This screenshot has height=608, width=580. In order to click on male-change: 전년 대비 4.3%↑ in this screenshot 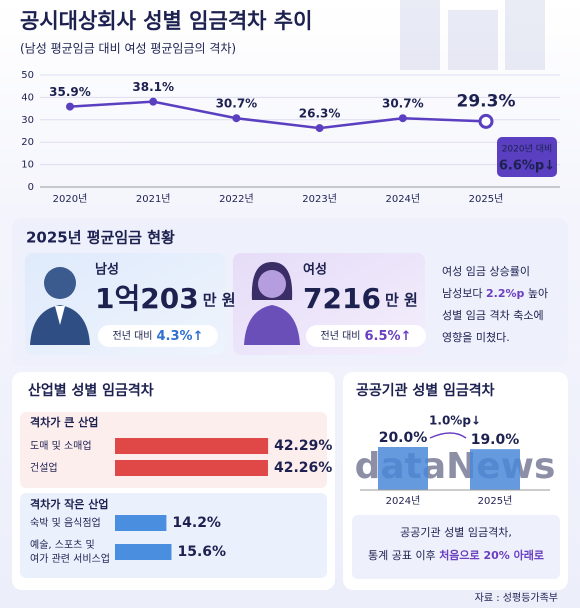, I will do `click(158, 336)`.